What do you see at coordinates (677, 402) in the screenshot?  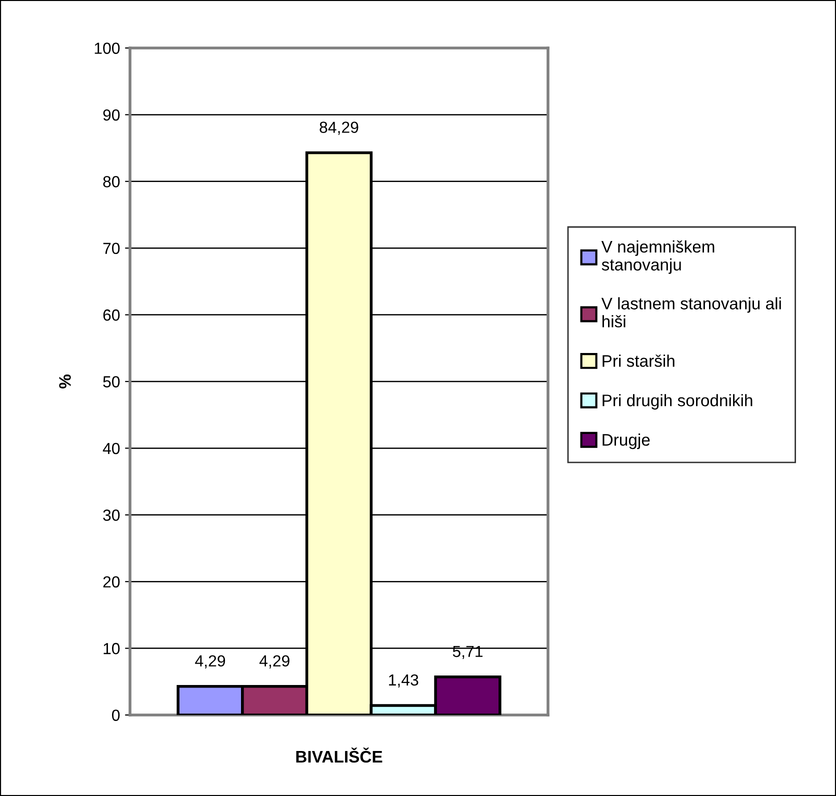 I see `legend-label: Pri drugih sorodnikih` at bounding box center [677, 402].